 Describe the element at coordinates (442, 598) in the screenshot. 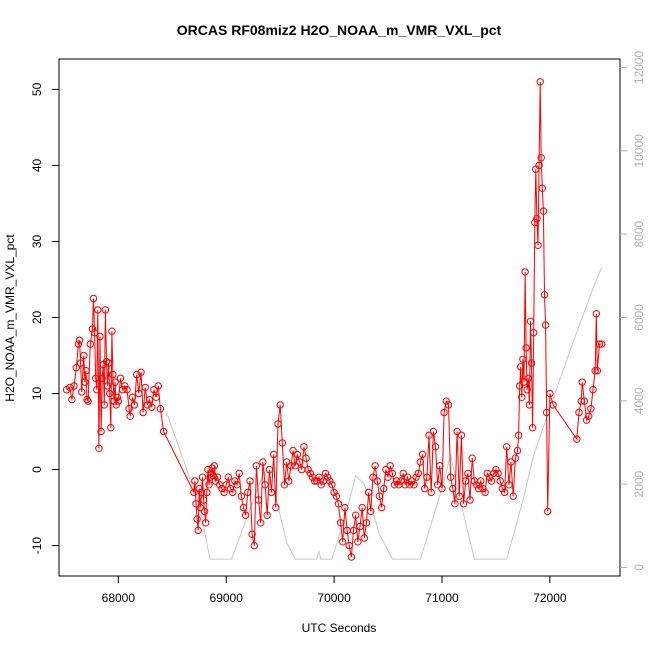

I see `x-tick-label: 71000` at that location.